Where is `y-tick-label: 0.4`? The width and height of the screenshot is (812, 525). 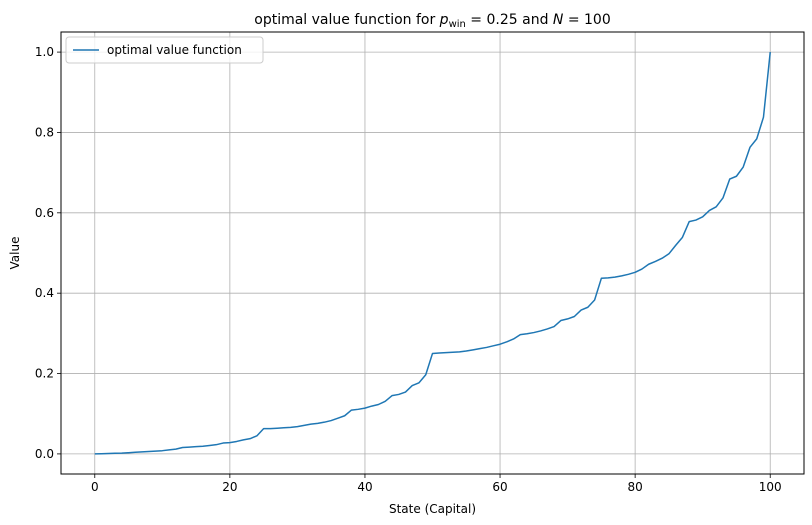 y-tick-label: 0.4 is located at coordinates (44, 293).